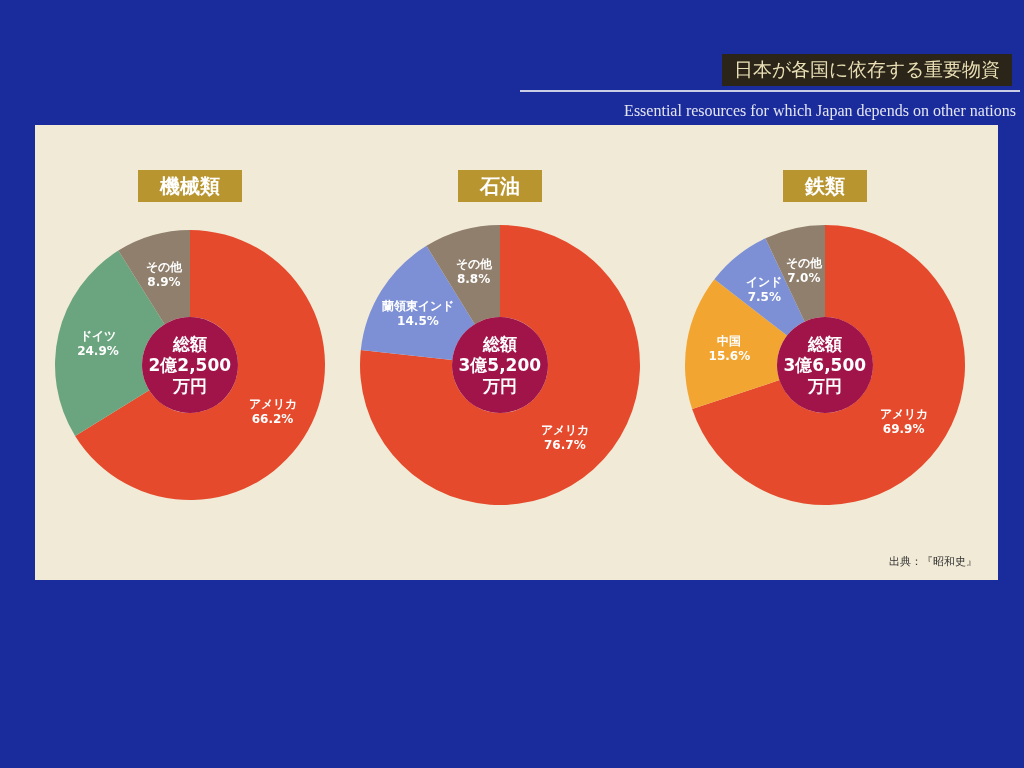 Image resolution: width=1024 pixels, height=768 pixels. What do you see at coordinates (933, 561) in the screenshot?
I see `source-note: 出典：『昭和史』` at bounding box center [933, 561].